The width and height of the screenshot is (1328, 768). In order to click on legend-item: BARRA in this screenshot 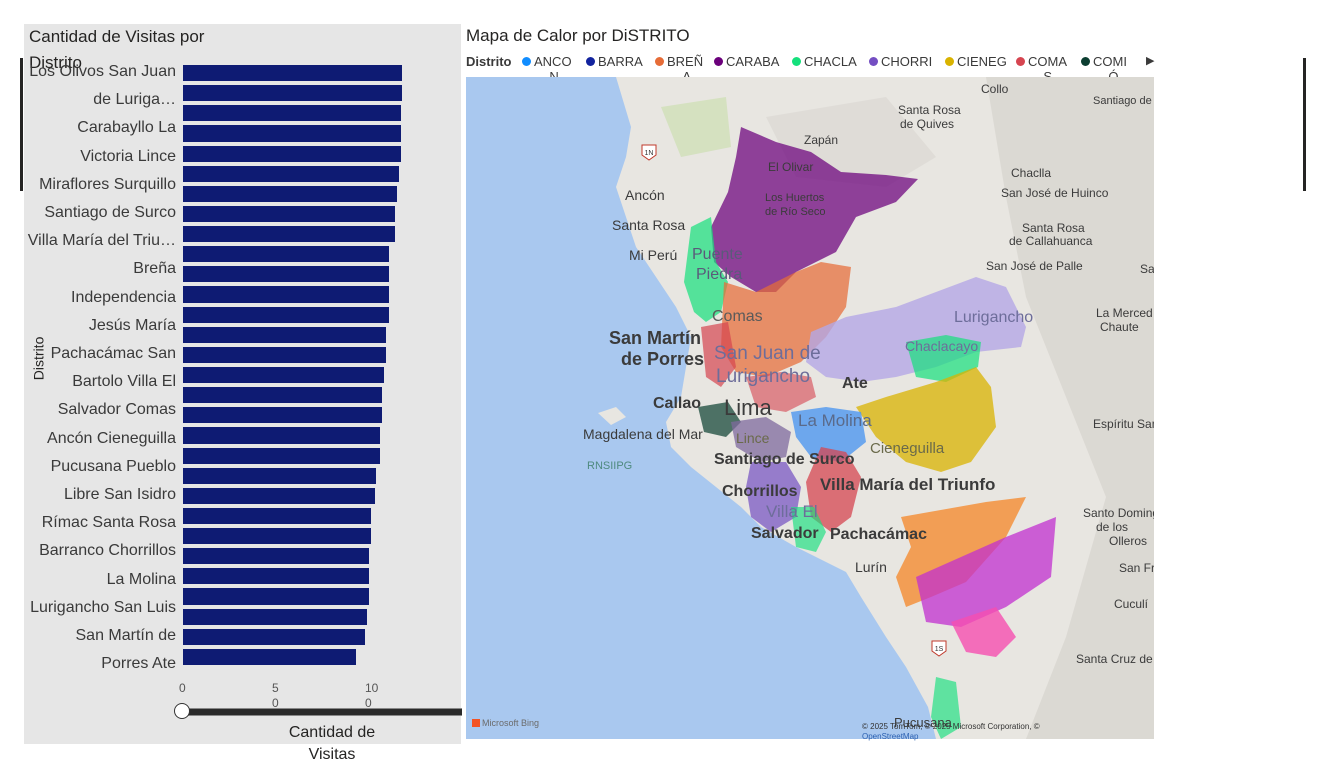, I will do `click(614, 61)`.